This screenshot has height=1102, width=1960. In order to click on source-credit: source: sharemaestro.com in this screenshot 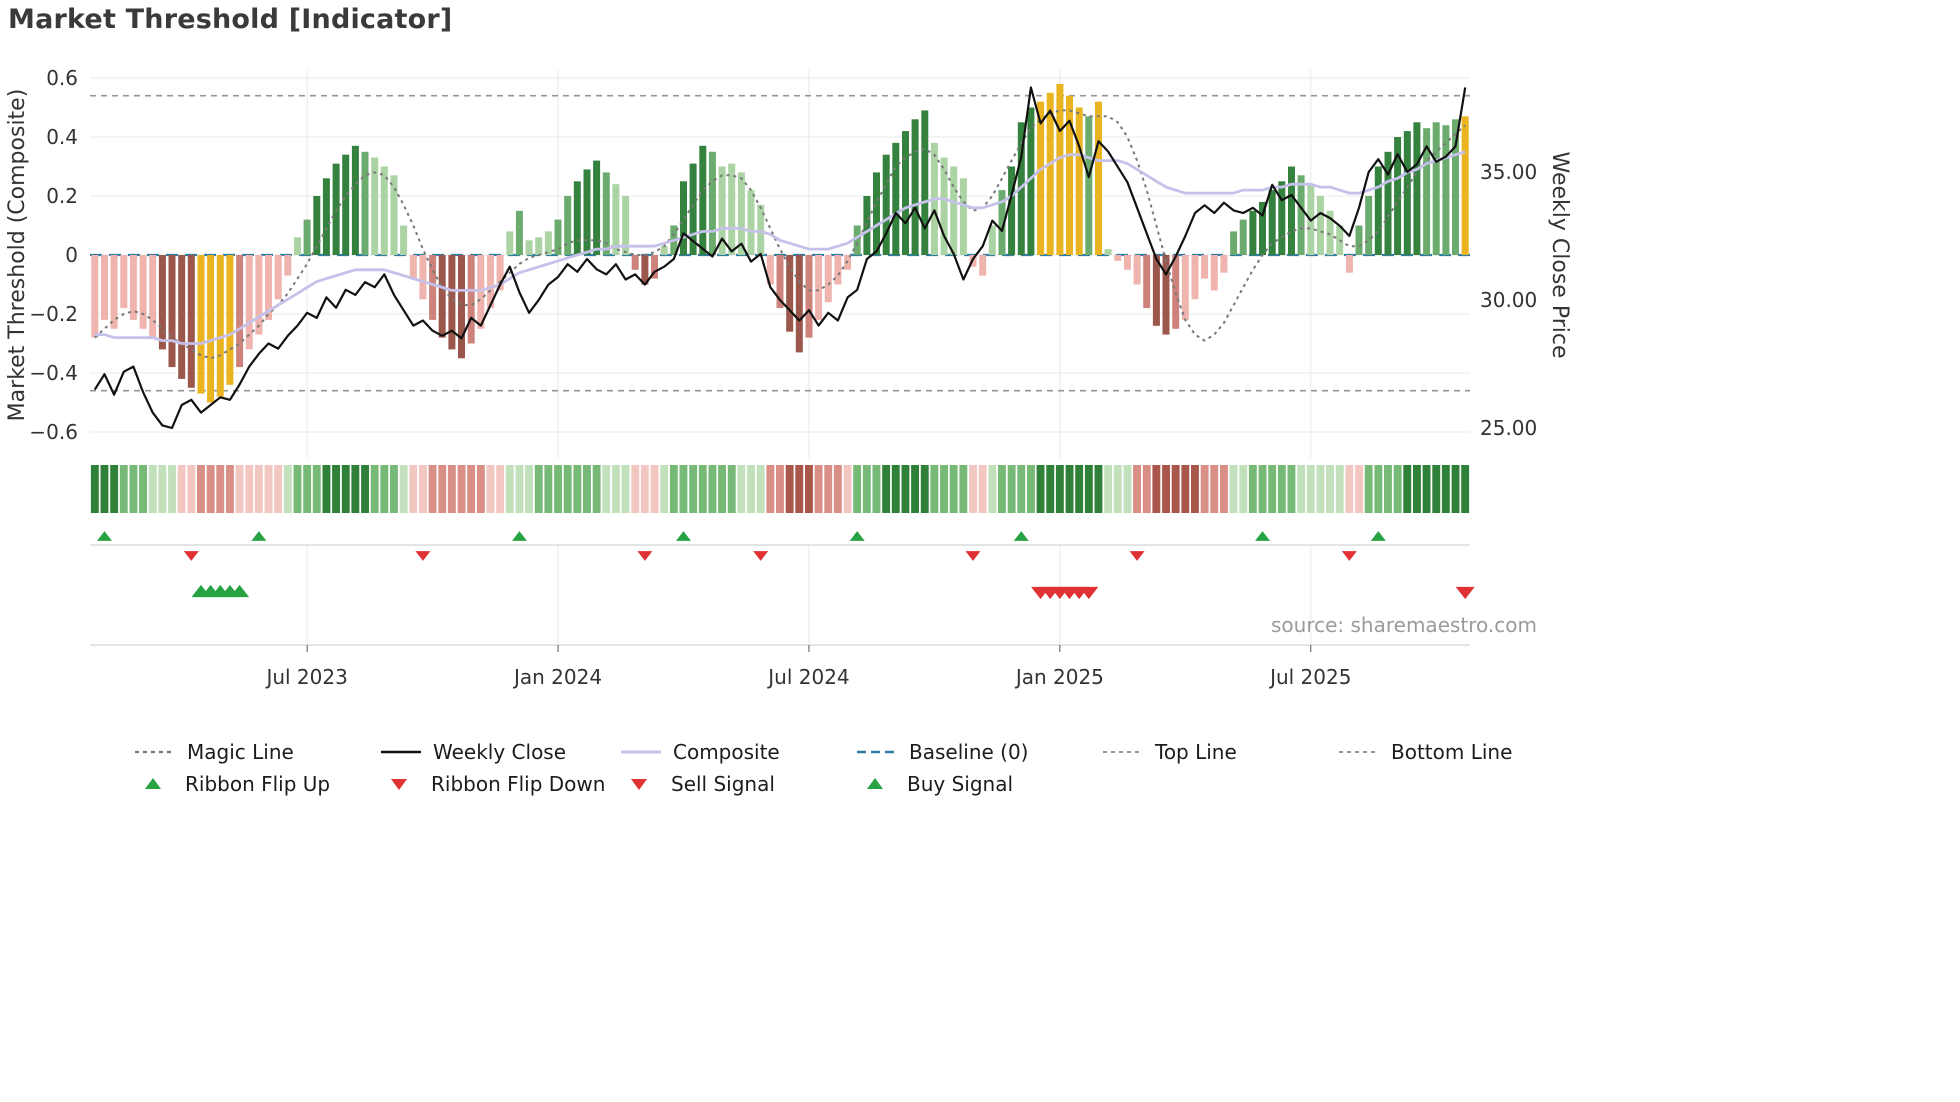, I will do `click(1404, 625)`.